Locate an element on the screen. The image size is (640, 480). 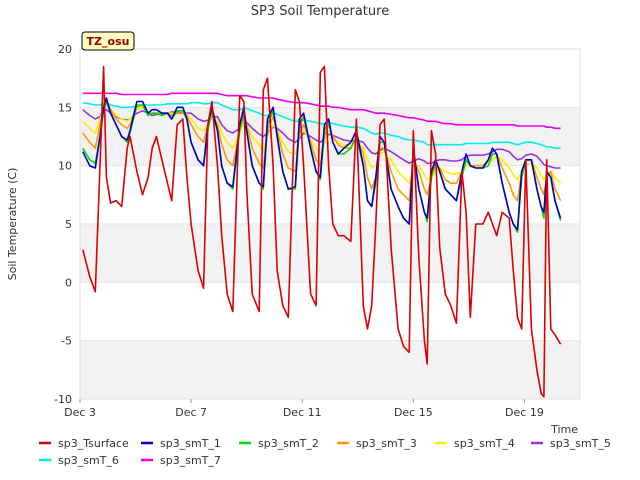
legend-label: sp3_smT_2 is located at coordinates (288, 443).